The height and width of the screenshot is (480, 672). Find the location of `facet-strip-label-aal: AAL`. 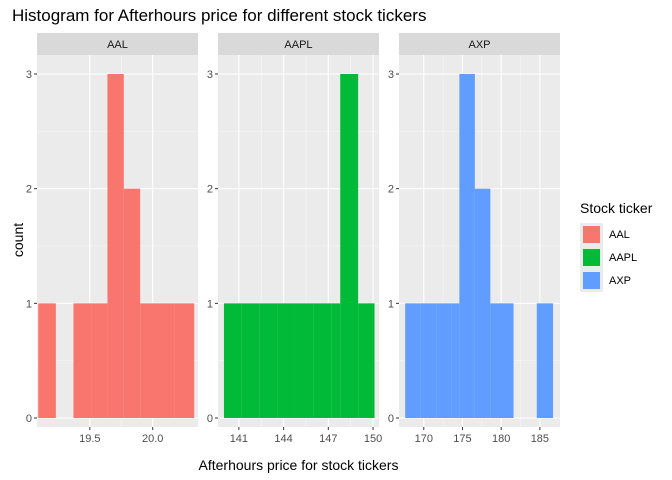

facet-strip-label-aal: AAL is located at coordinates (117, 45).